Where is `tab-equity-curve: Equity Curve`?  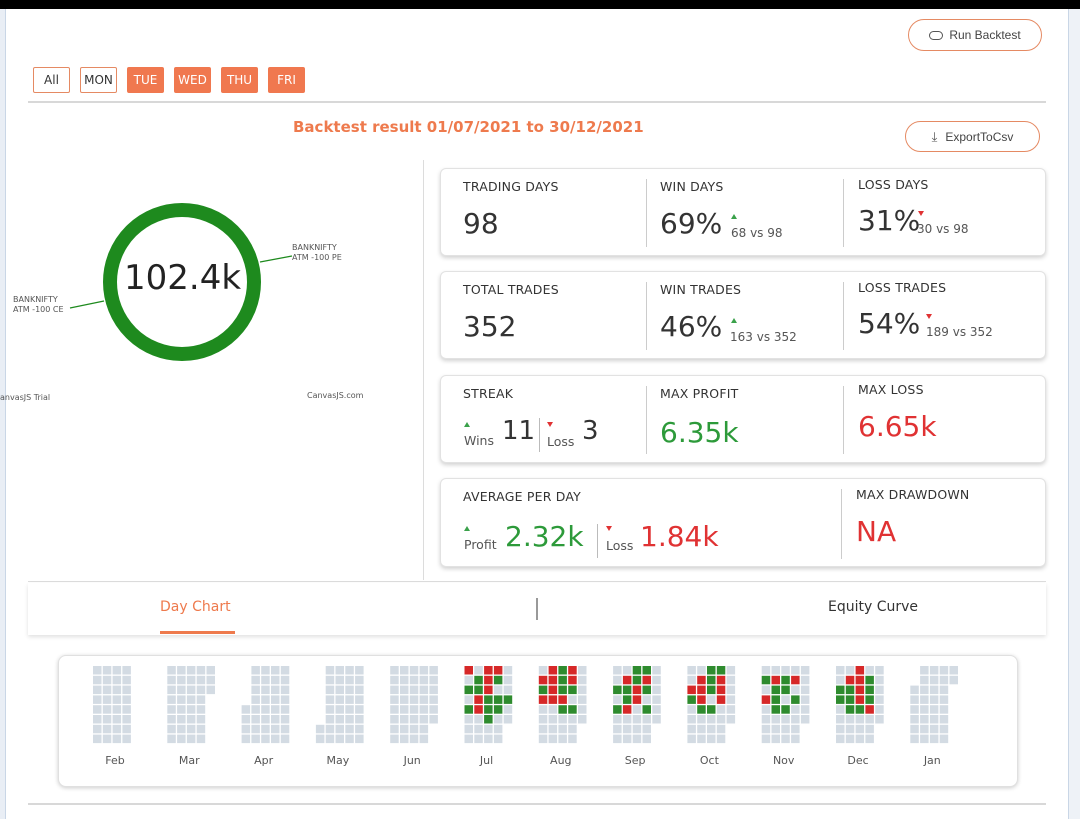 tab-equity-curve: Equity Curve is located at coordinates (873, 607).